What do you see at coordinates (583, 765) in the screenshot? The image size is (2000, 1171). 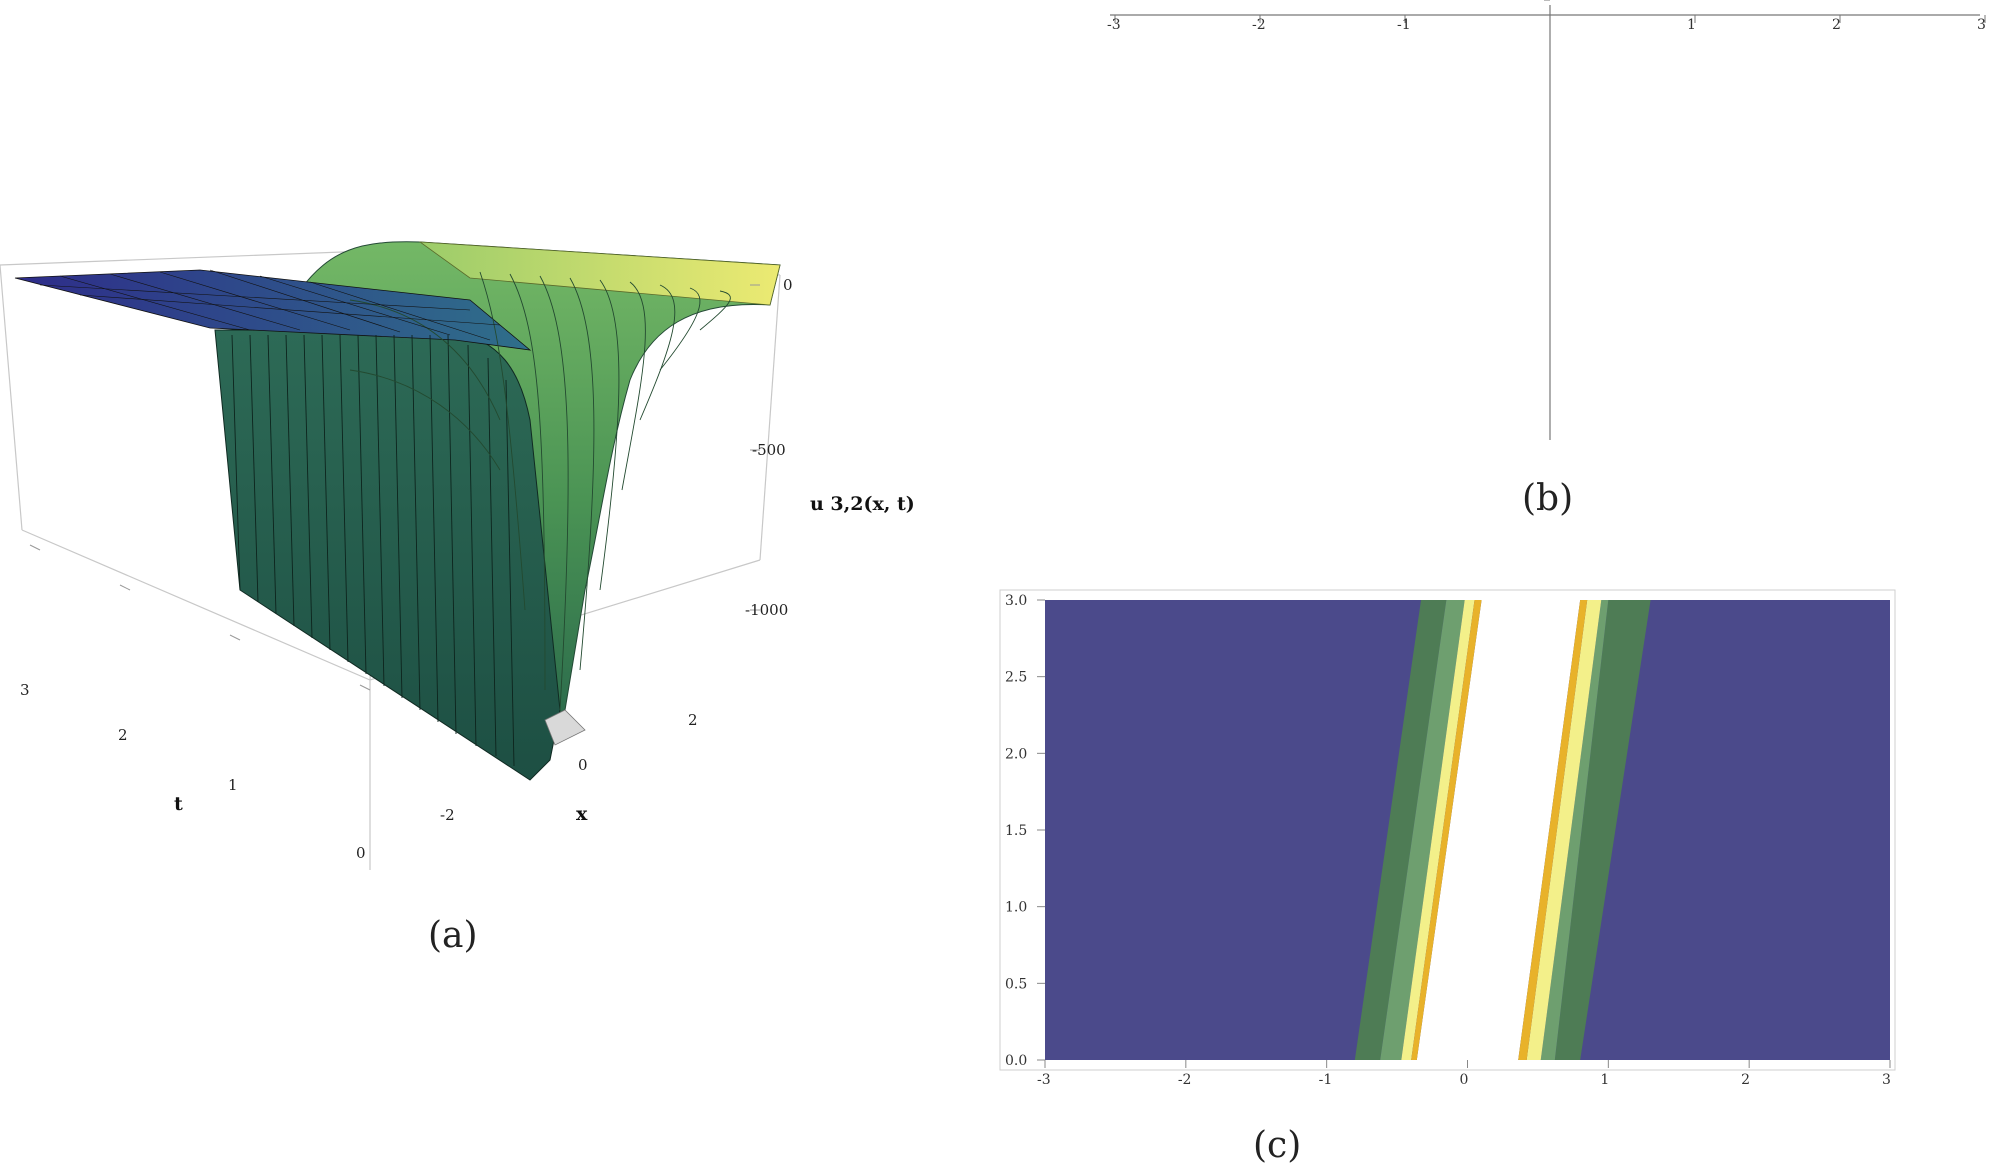 I see `x-tick-0: 0` at bounding box center [583, 765].